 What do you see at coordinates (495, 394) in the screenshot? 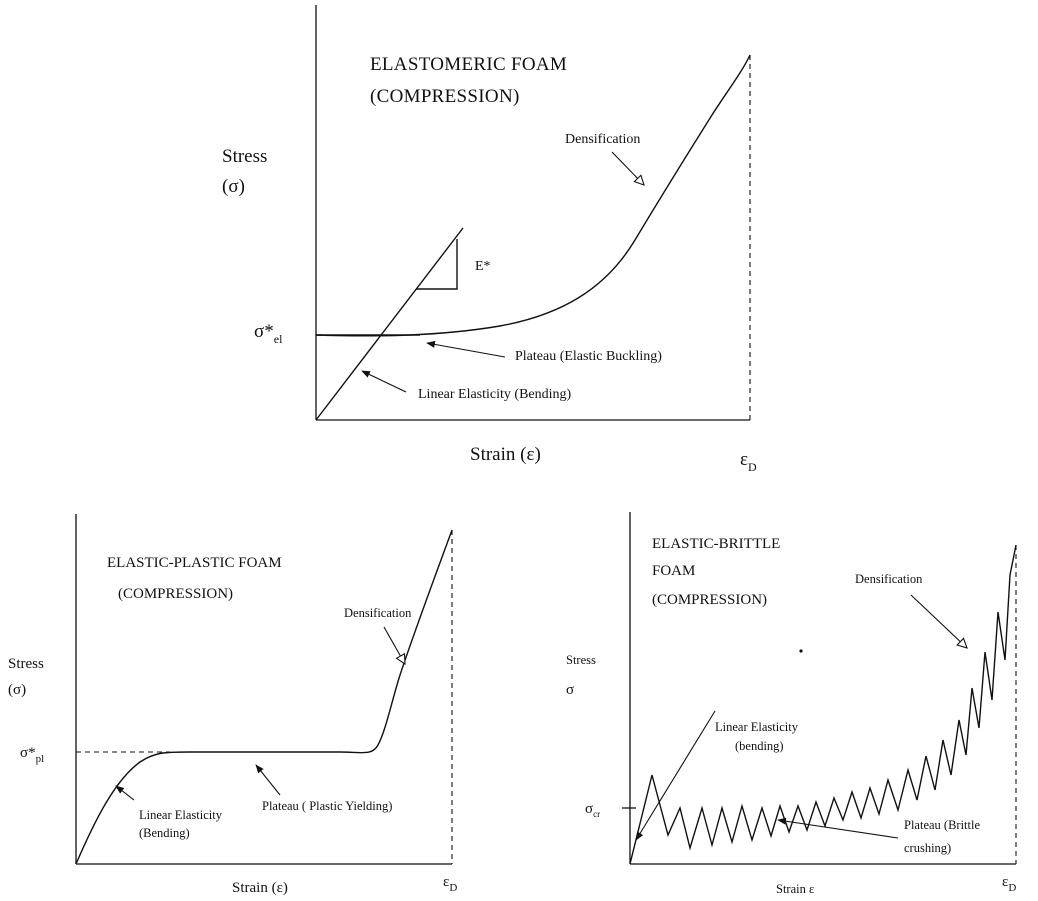
I see `top-linear-label: Linear Elasticity (Bending)` at bounding box center [495, 394].